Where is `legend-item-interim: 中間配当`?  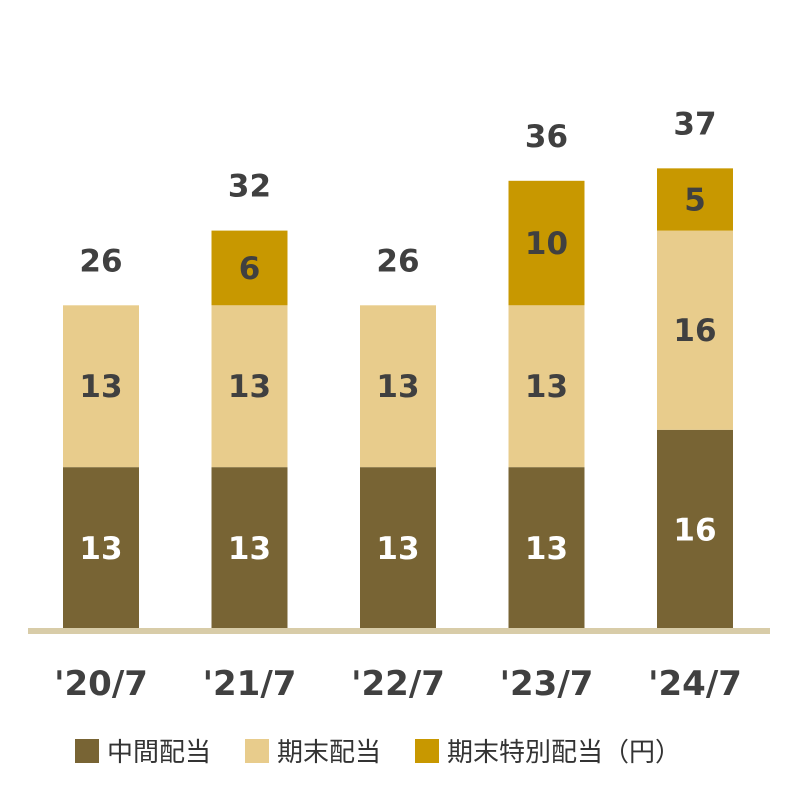 legend-item-interim: 中間配当 is located at coordinates (143, 750).